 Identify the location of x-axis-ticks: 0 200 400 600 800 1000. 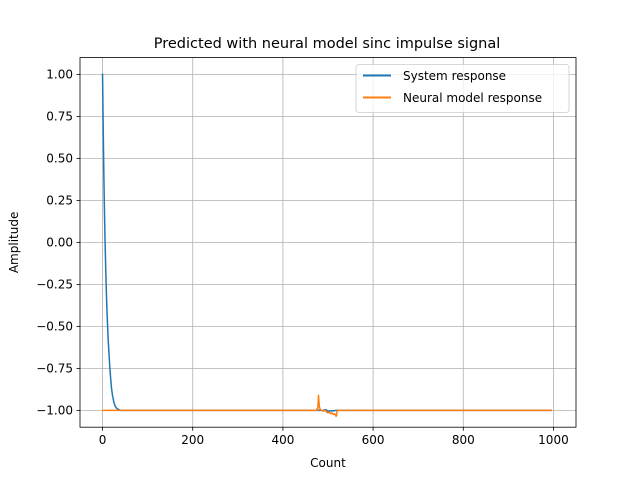
(334, 437).